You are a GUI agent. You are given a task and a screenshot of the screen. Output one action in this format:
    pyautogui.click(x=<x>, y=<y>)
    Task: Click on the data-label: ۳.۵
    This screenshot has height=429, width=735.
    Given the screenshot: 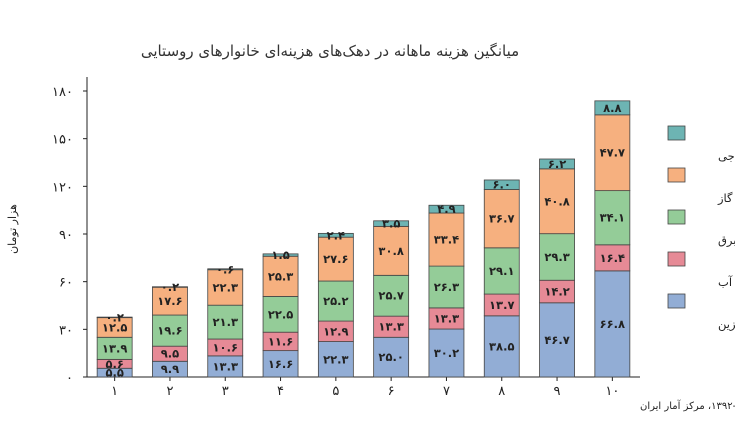 What is the action you would take?
    pyautogui.click(x=391, y=224)
    